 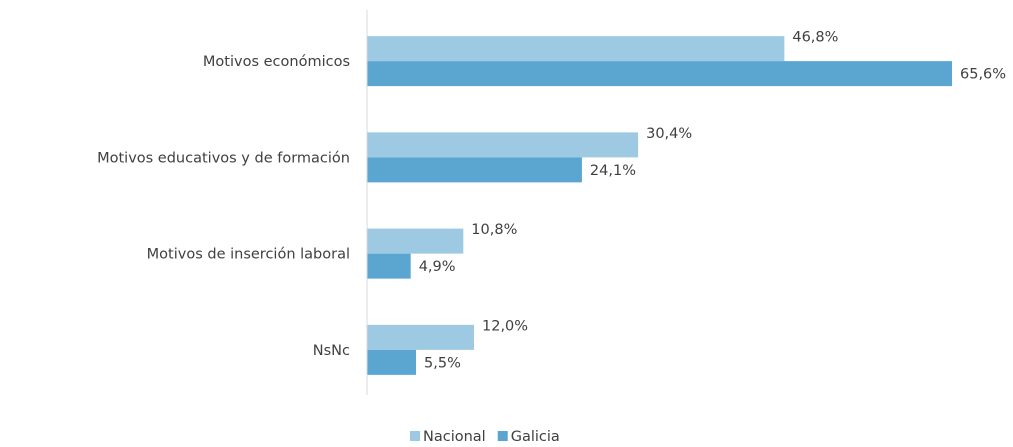 I want to click on category-label: Motivos educativos y de formación, so click(x=223, y=158).